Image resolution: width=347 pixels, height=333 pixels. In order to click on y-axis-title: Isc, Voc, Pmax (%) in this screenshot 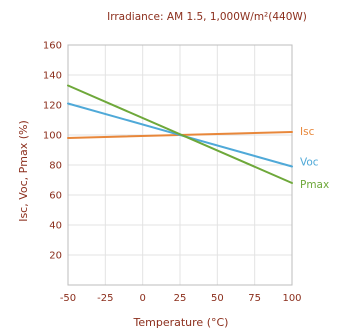, I will do `click(23, 171)`.